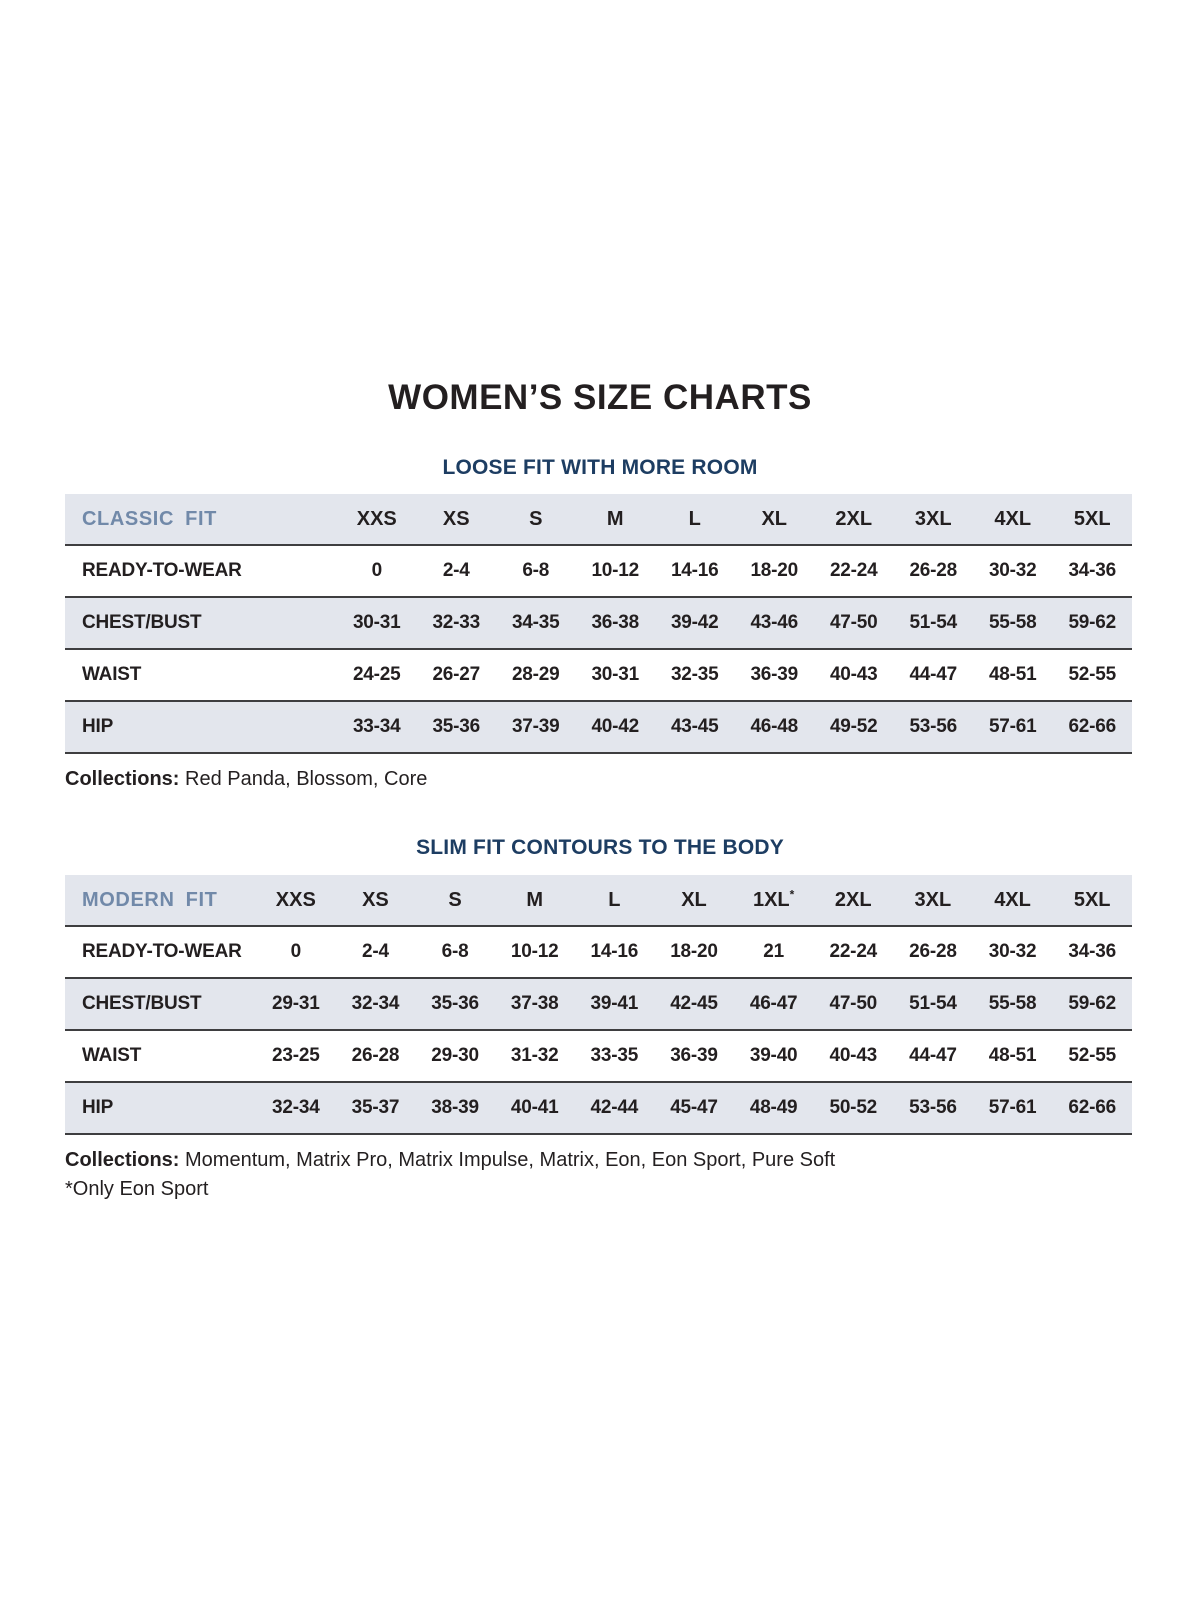 The image size is (1200, 1600). What do you see at coordinates (614, 899) in the screenshot?
I see `size-column-header: L` at bounding box center [614, 899].